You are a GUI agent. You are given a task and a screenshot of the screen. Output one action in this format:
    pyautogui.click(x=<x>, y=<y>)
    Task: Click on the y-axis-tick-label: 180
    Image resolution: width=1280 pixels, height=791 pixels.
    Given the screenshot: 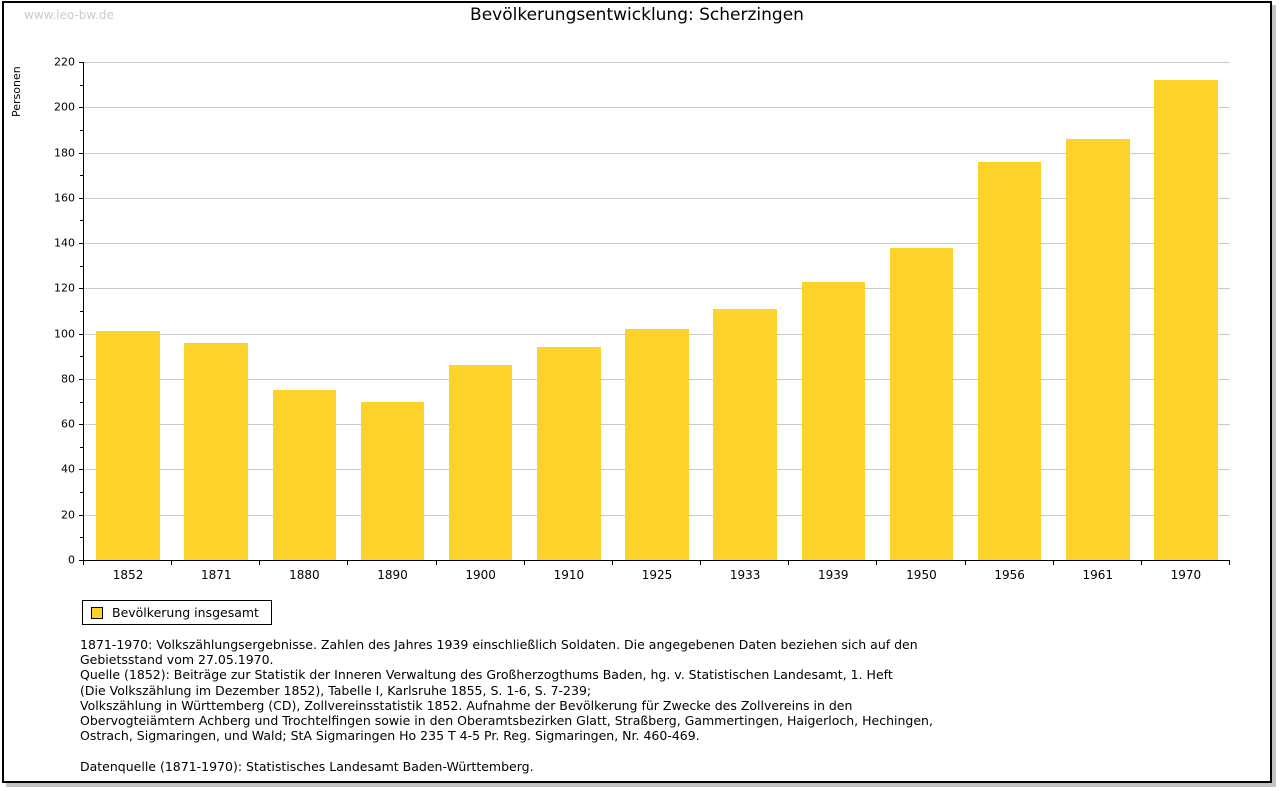 What is the action you would take?
    pyautogui.click(x=64, y=153)
    